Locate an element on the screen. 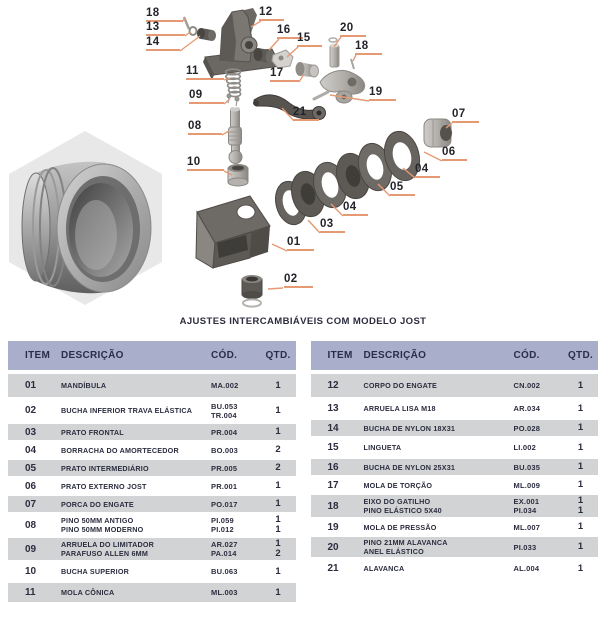 The width and height of the screenshot is (606, 617). cell-cod: PI.059 PI.012 is located at coordinates (222, 525).